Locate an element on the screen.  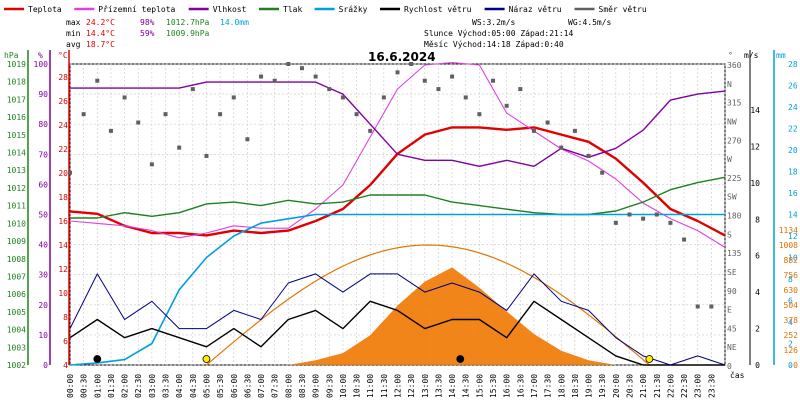
stats-ws: WS:3.2m/s is located at coordinates (494, 22).